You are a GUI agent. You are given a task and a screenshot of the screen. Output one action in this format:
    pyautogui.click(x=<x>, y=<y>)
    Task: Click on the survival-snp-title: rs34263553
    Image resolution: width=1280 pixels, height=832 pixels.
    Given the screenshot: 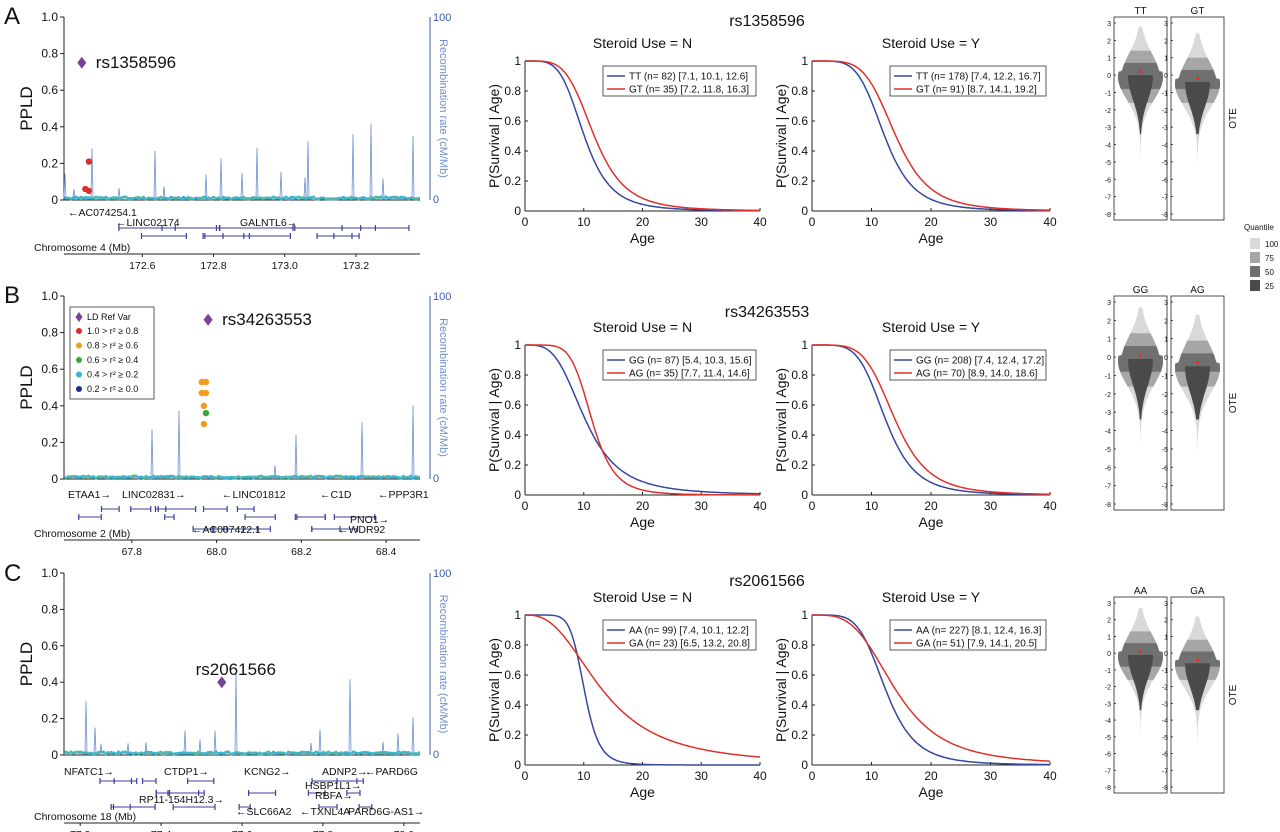 What is the action you would take?
    pyautogui.click(x=767, y=312)
    